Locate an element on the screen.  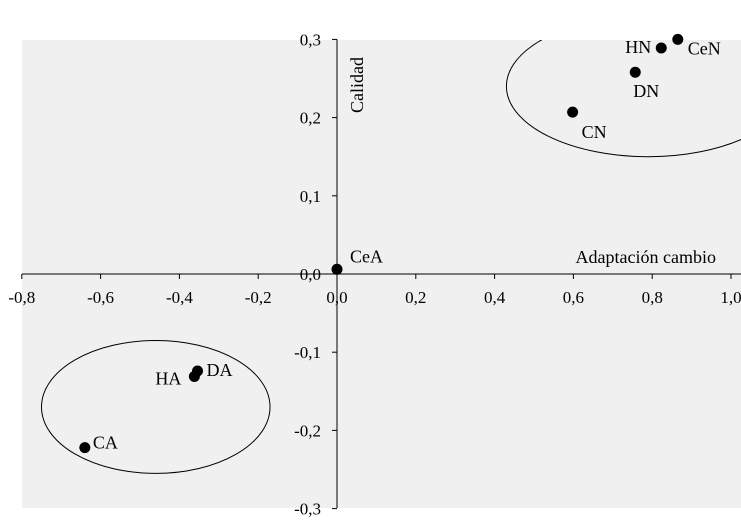
y-tick-label: 0,3 is located at coordinates (310, 39).